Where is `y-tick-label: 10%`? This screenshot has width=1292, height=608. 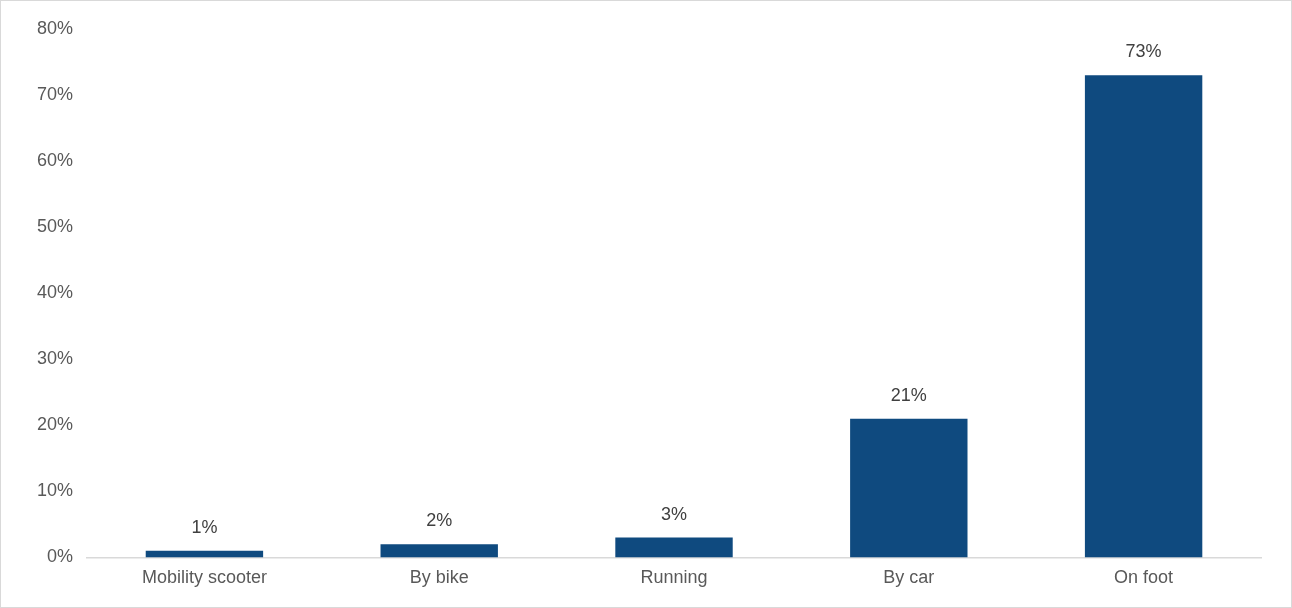
y-tick-label: 10% is located at coordinates (55, 490).